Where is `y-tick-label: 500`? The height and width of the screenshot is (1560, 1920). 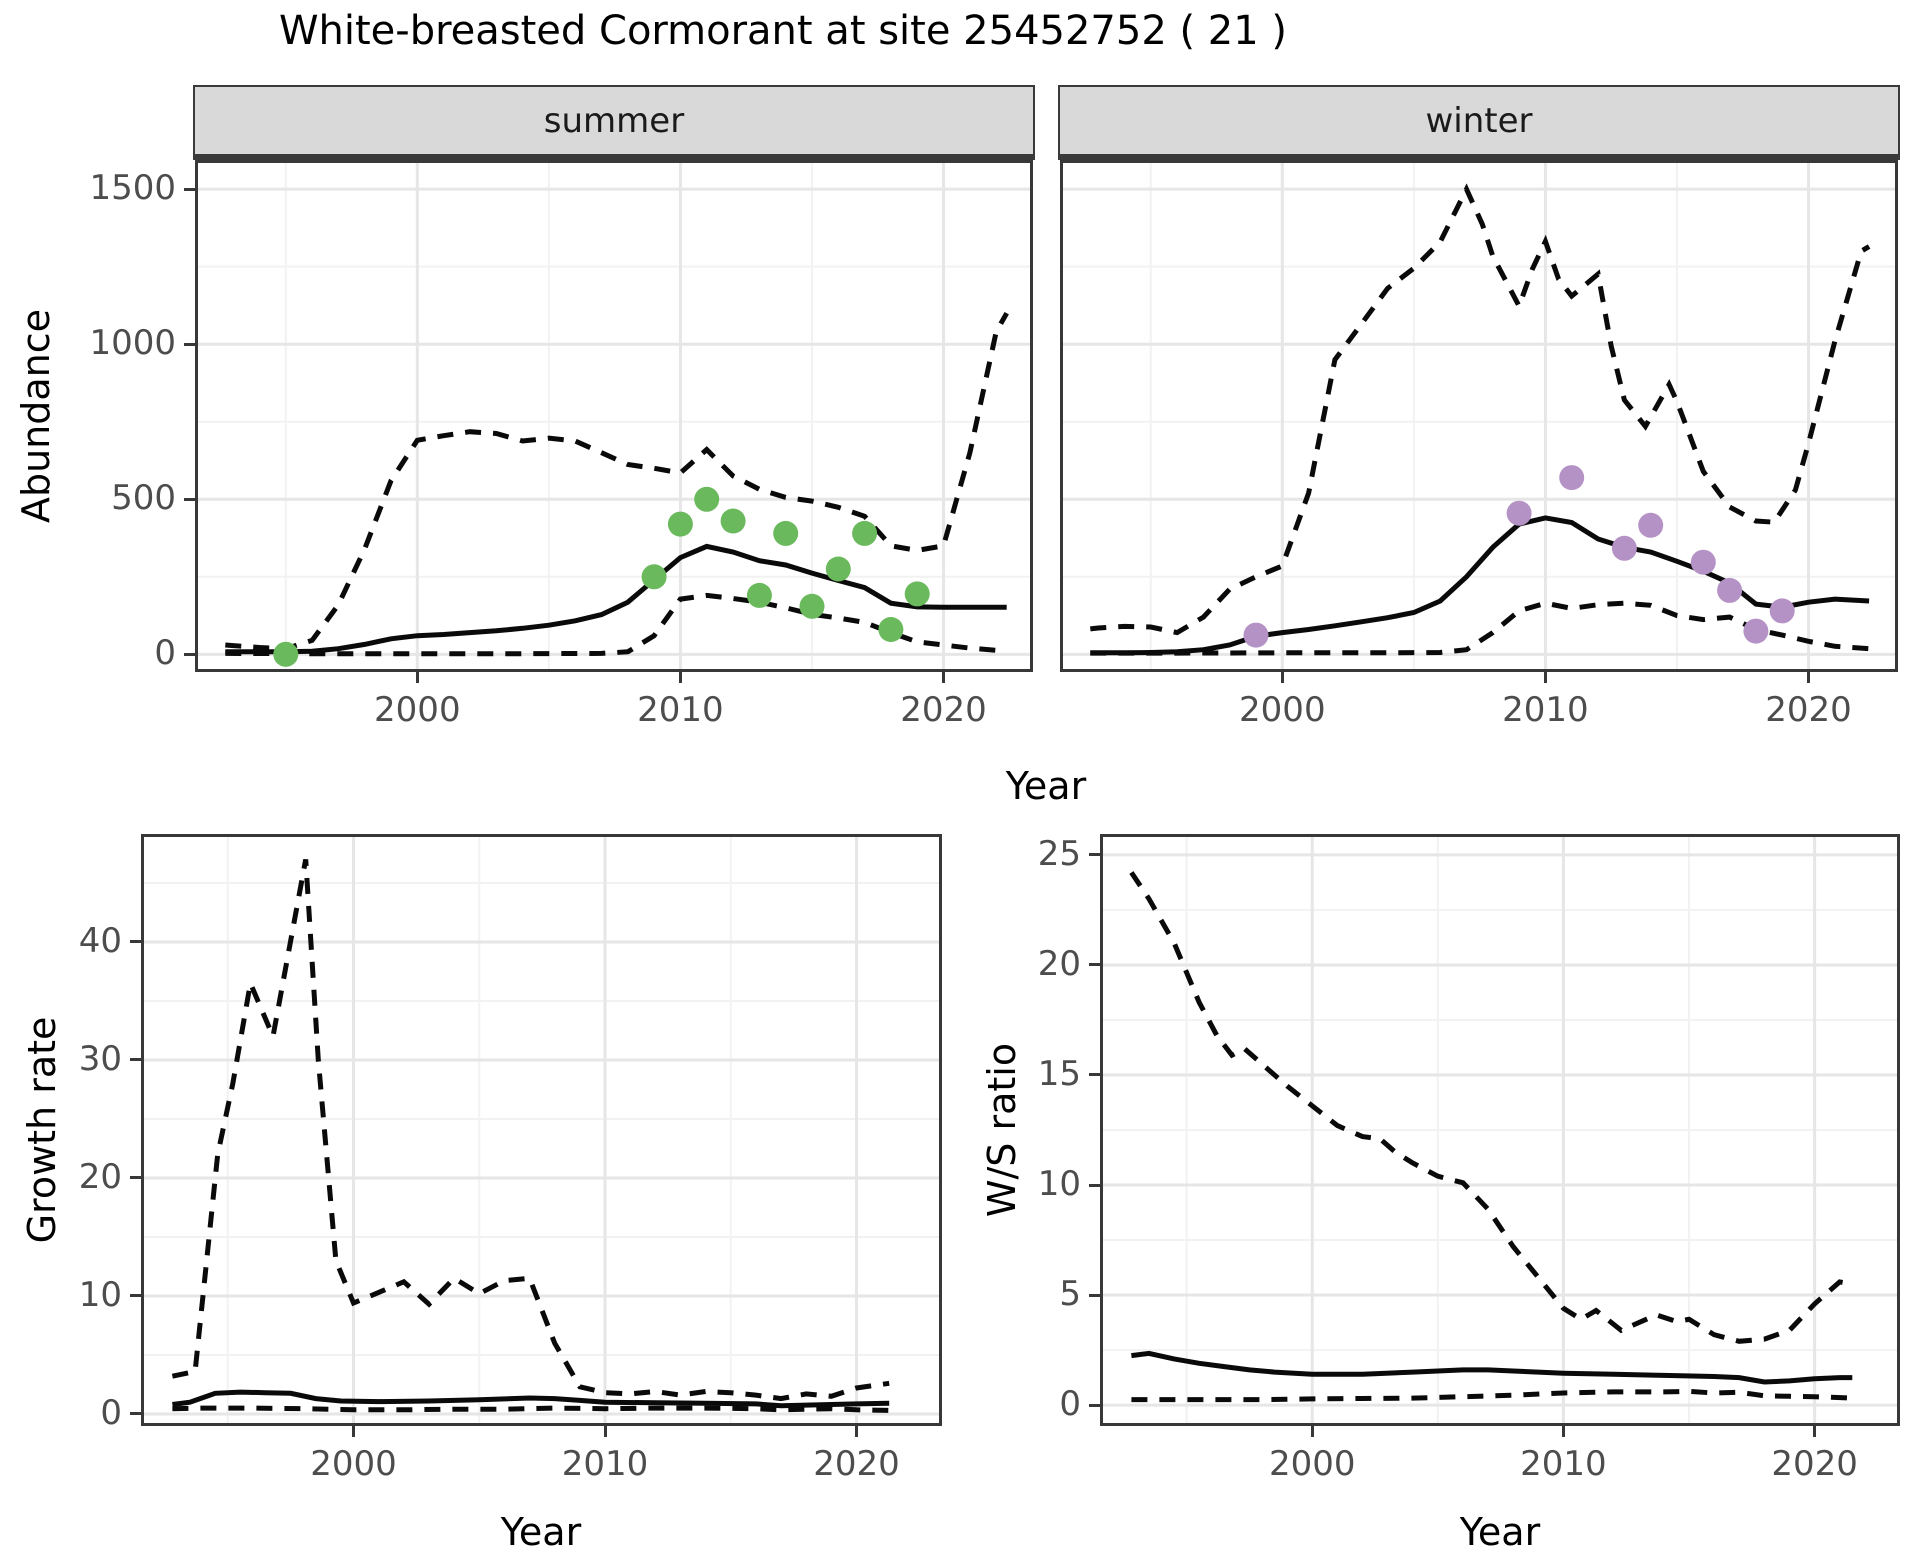
y-tick-label: 500 is located at coordinates (143, 498).